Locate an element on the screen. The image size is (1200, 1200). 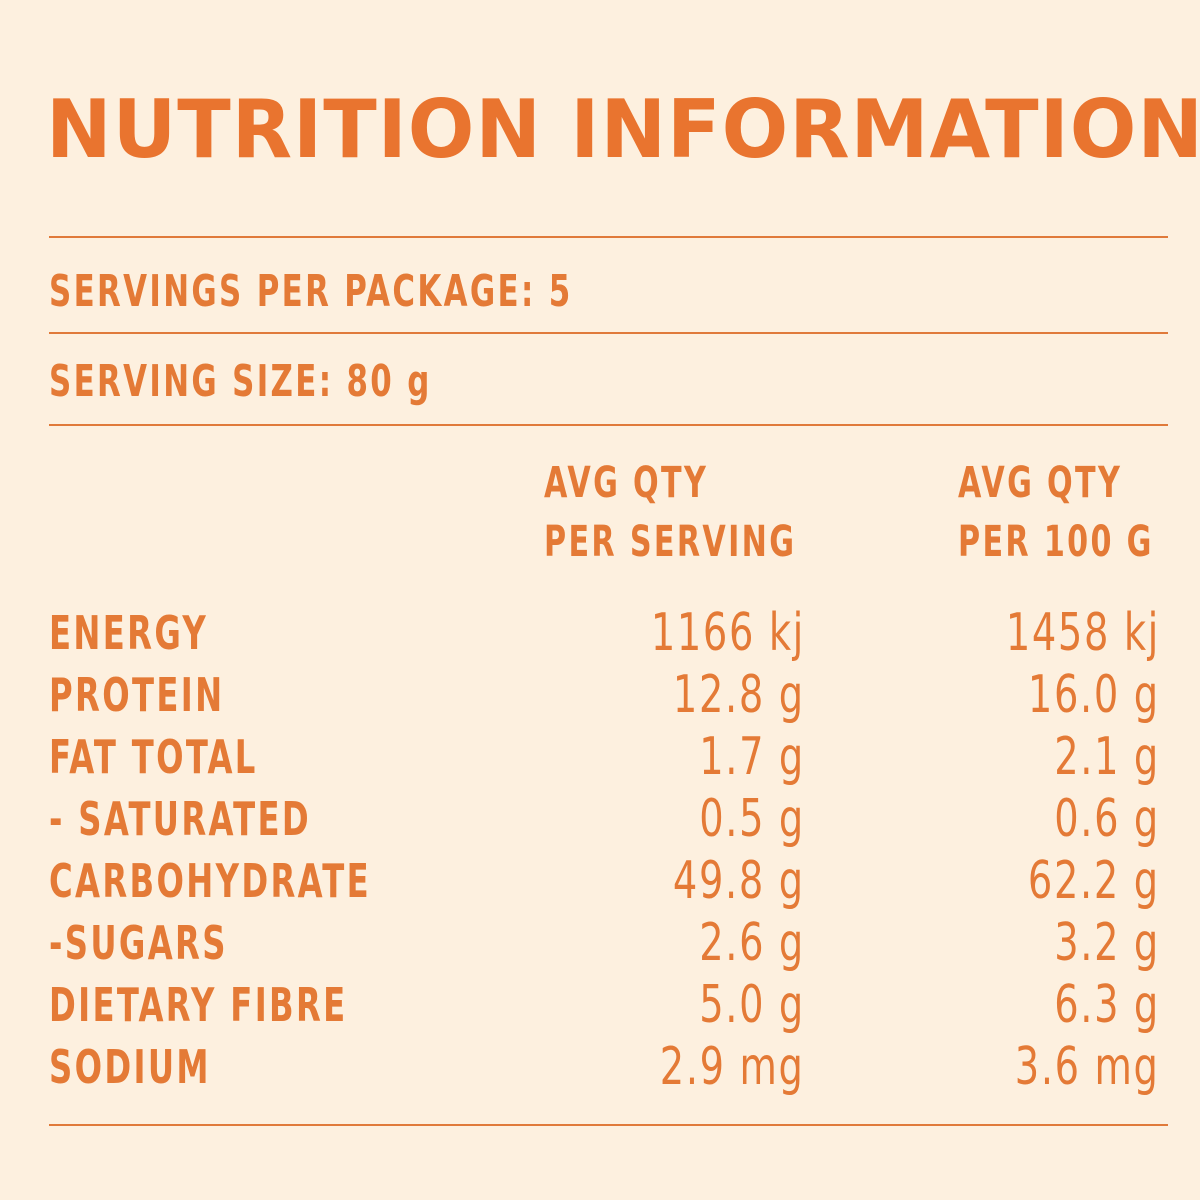
nutrient-name: FAT TOTAL is located at coordinates (153, 757).